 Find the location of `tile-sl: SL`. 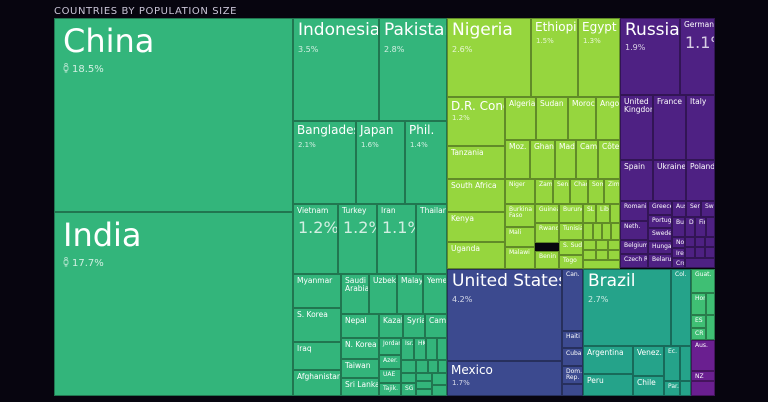

tile-sl: SL is located at coordinates (589, 213).